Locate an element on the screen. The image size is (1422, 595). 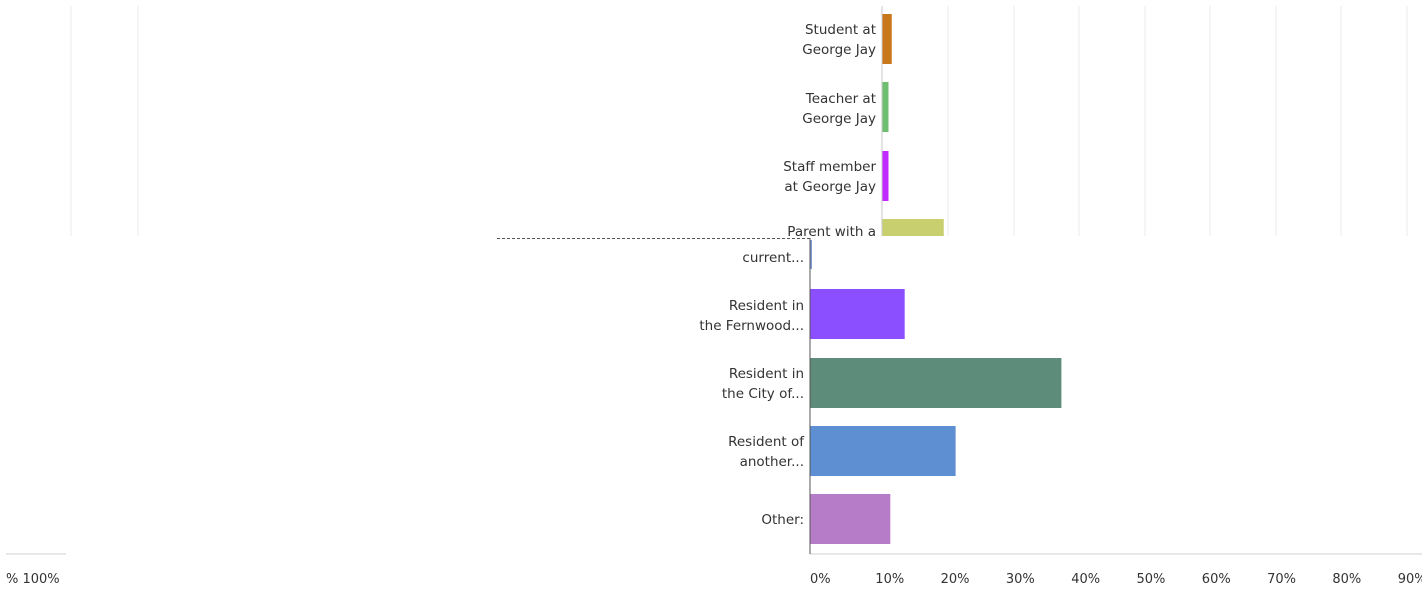
x-tick-label-6: 60% is located at coordinates (1216, 579).